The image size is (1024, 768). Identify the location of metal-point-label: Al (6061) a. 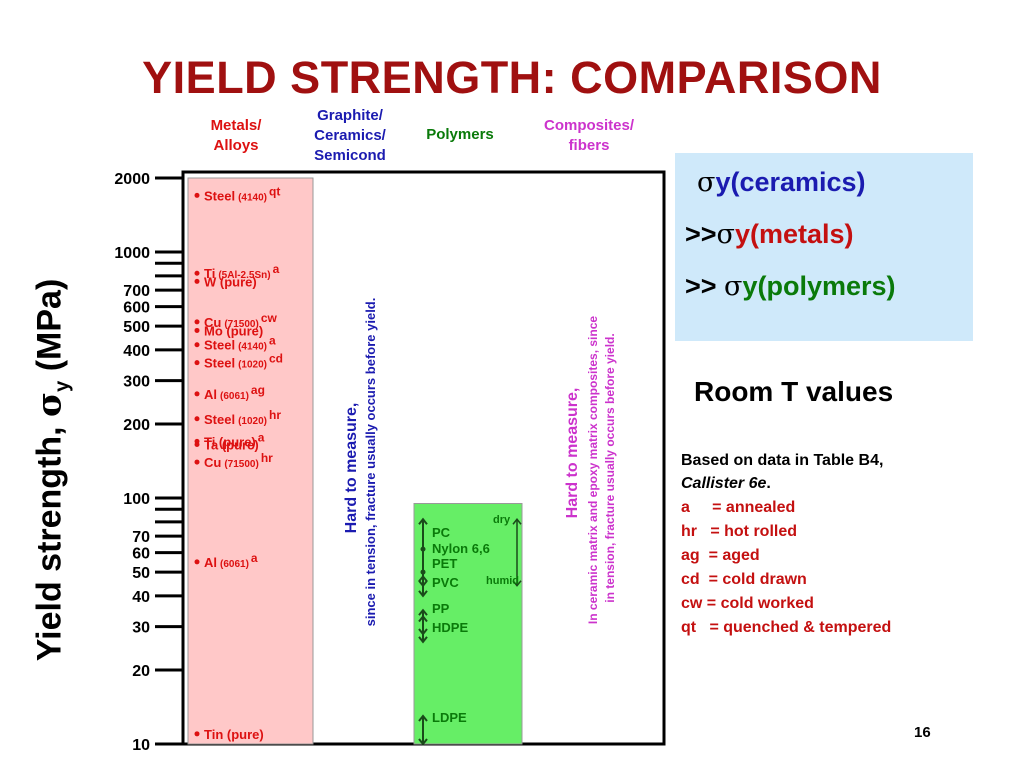
(231, 560).